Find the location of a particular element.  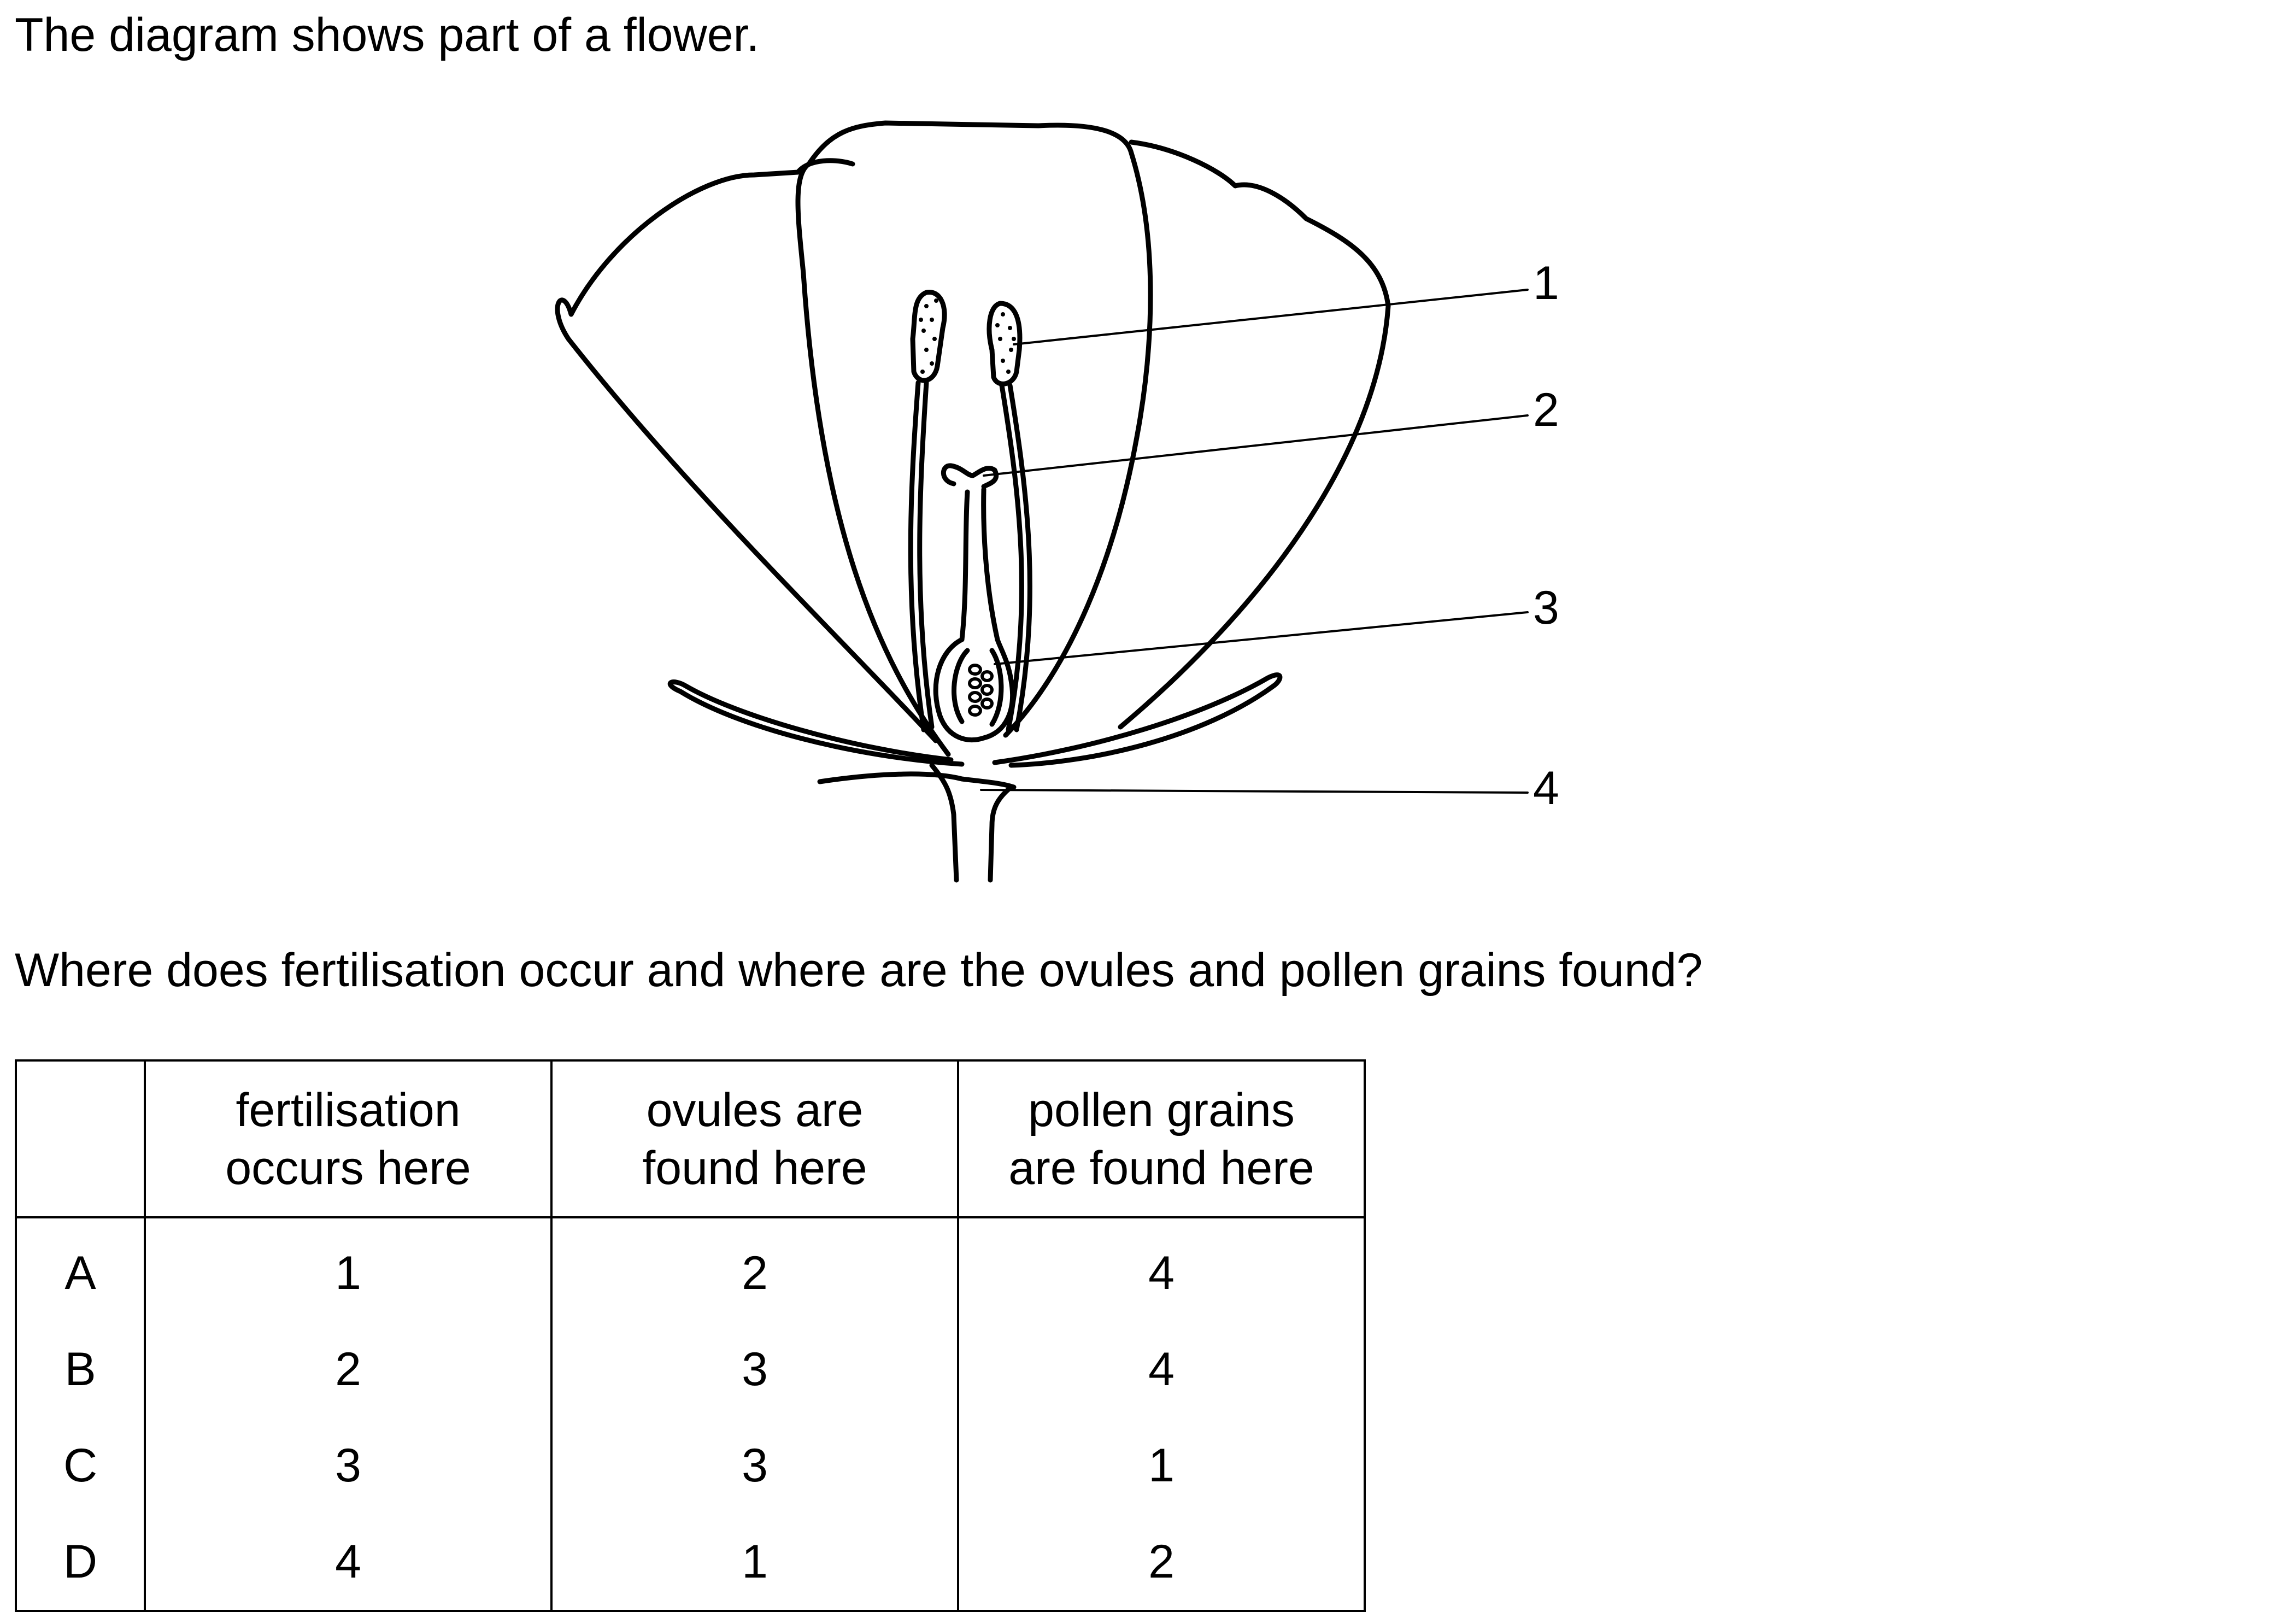

header-blank is located at coordinates (80, 1139).